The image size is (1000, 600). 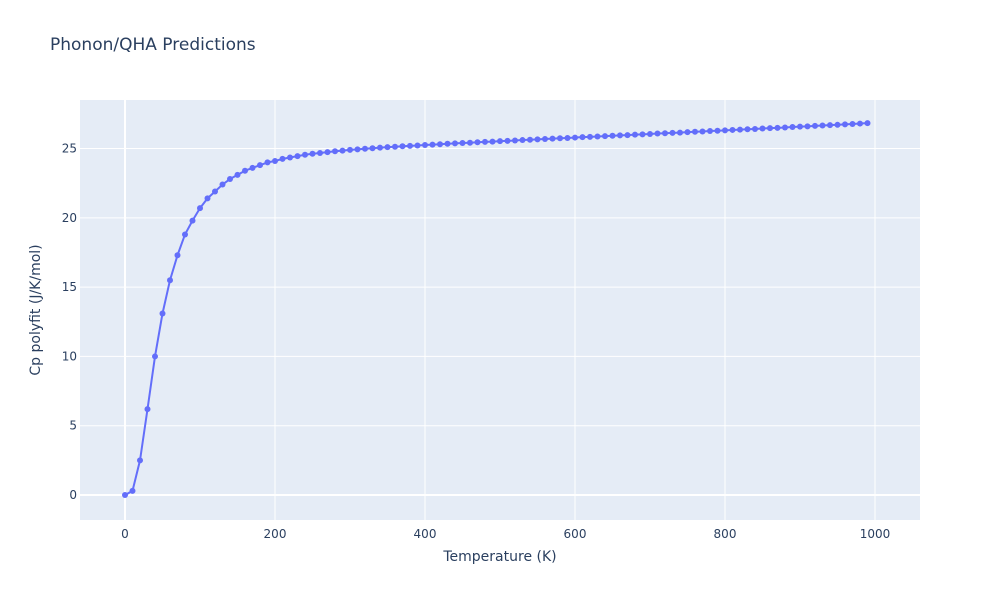 I want to click on x-tick-label: 0, so click(x=125, y=534).